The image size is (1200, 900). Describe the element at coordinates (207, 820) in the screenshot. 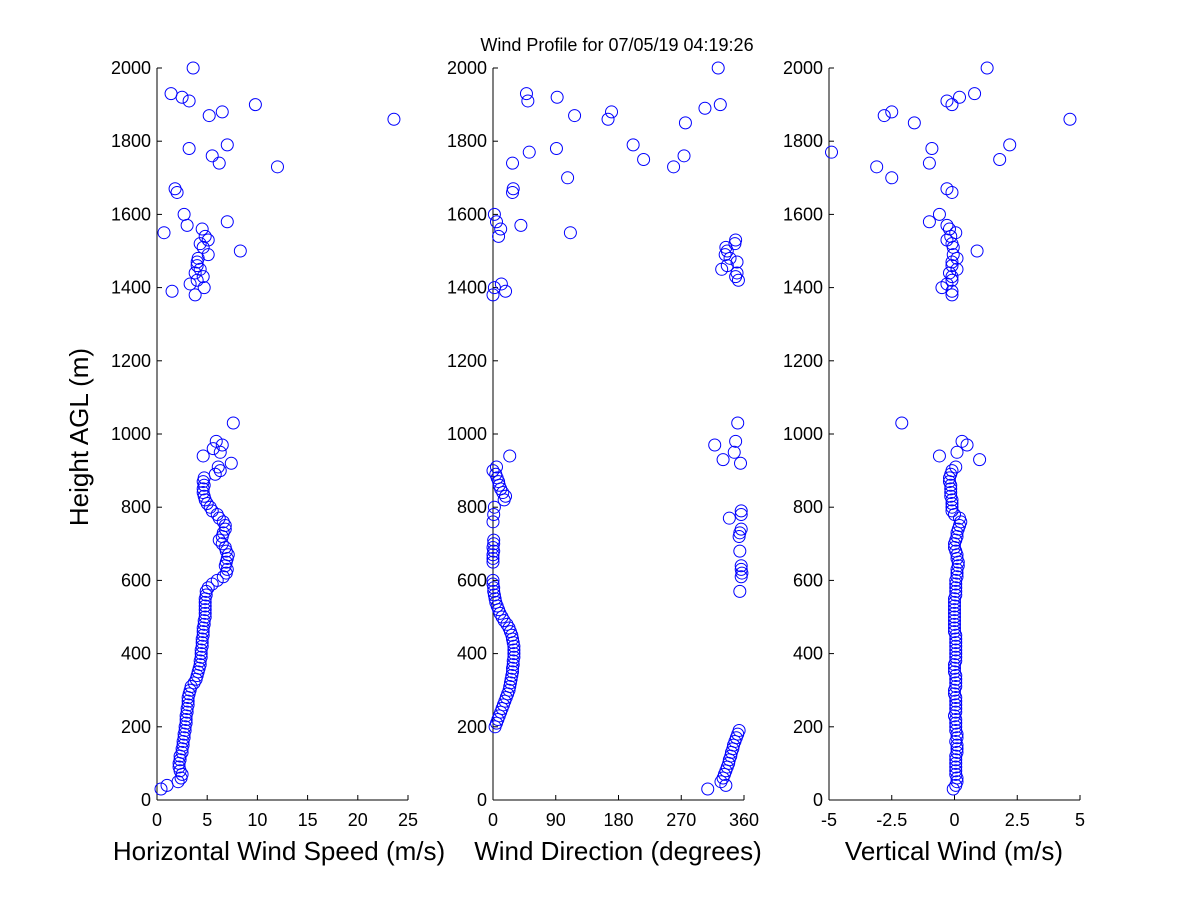

I see `speed-x-tick-label: 5` at that location.